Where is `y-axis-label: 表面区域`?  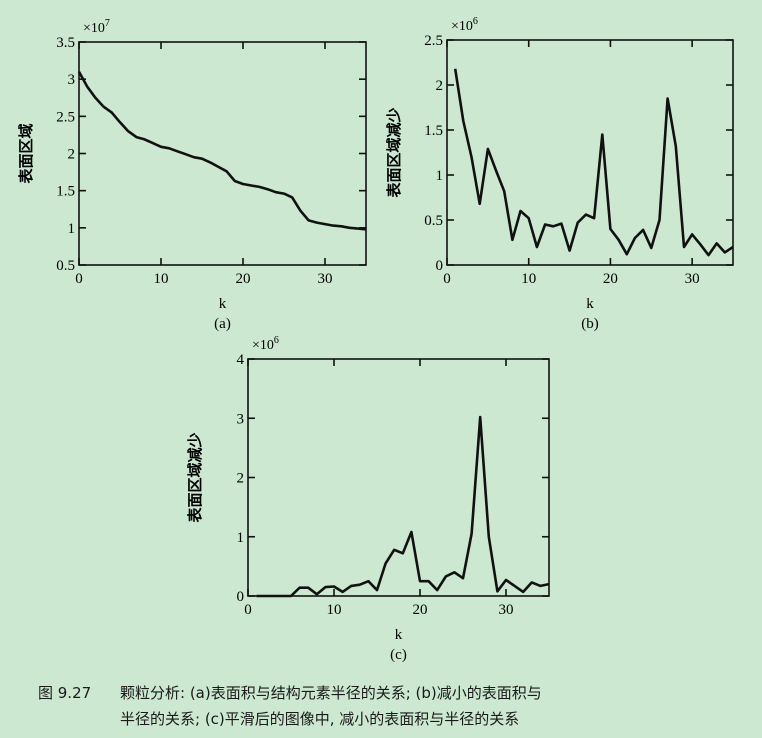
y-axis-label: 表面区域 is located at coordinates (26, 153).